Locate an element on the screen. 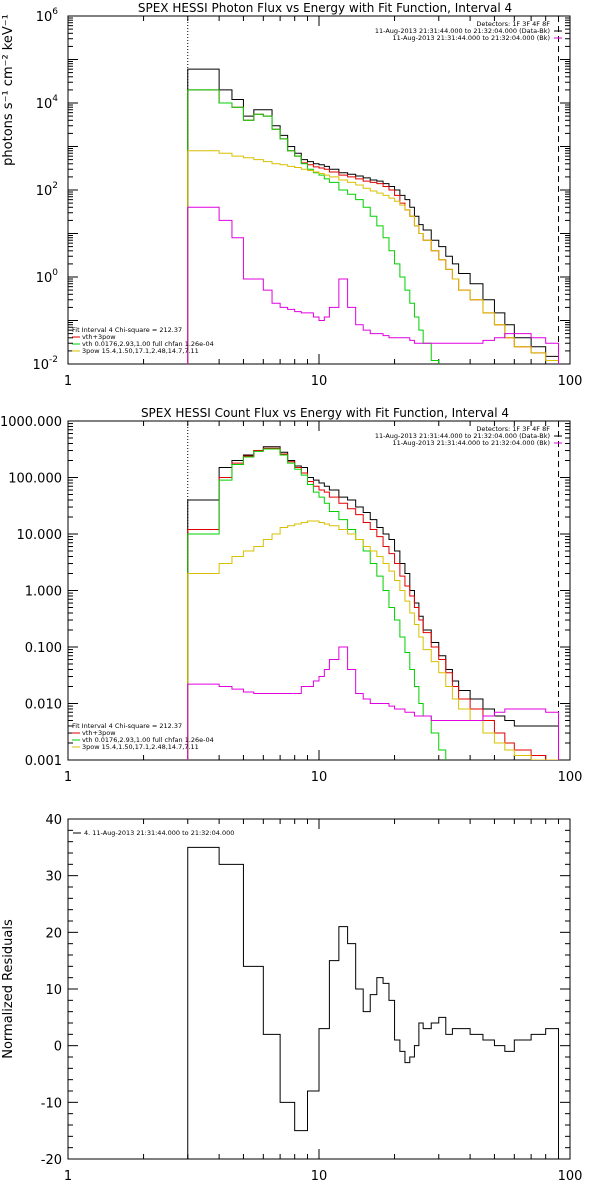  y-axis-label: Normalized Residuals is located at coordinates (8, 989).